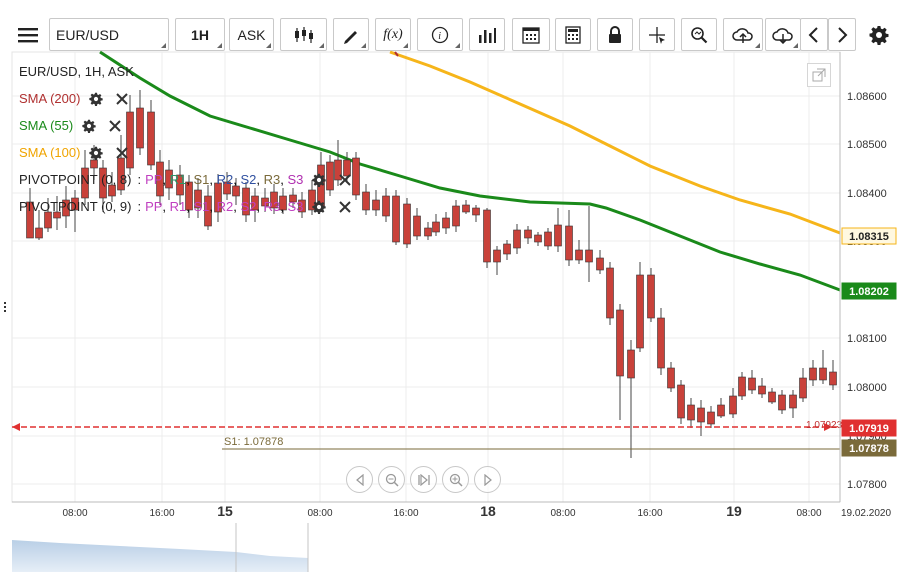  I want to click on pivot1-s2: S2, so click(248, 179).